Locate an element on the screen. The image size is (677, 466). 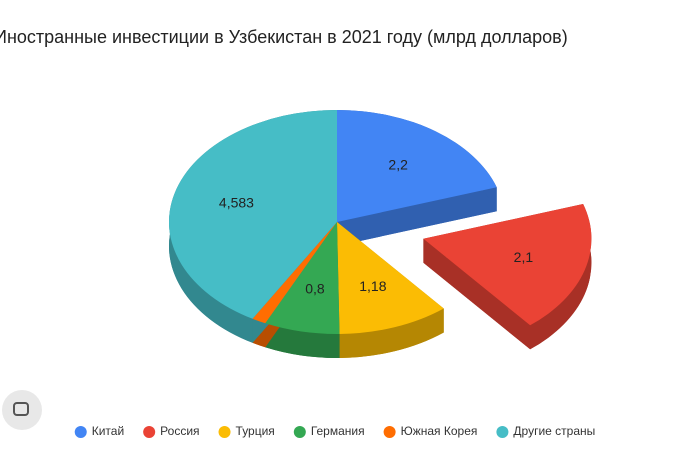
legend-label: Другие страны is located at coordinates (554, 431).